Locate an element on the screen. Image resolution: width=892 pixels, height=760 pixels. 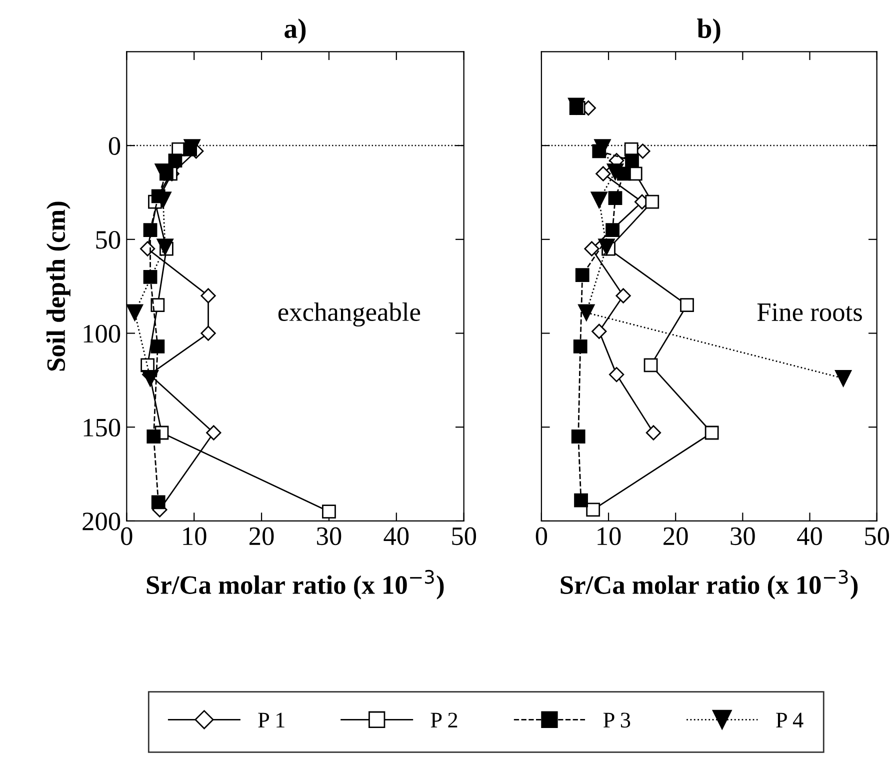
y-tick-label: 100 is located at coordinates (102, 333).